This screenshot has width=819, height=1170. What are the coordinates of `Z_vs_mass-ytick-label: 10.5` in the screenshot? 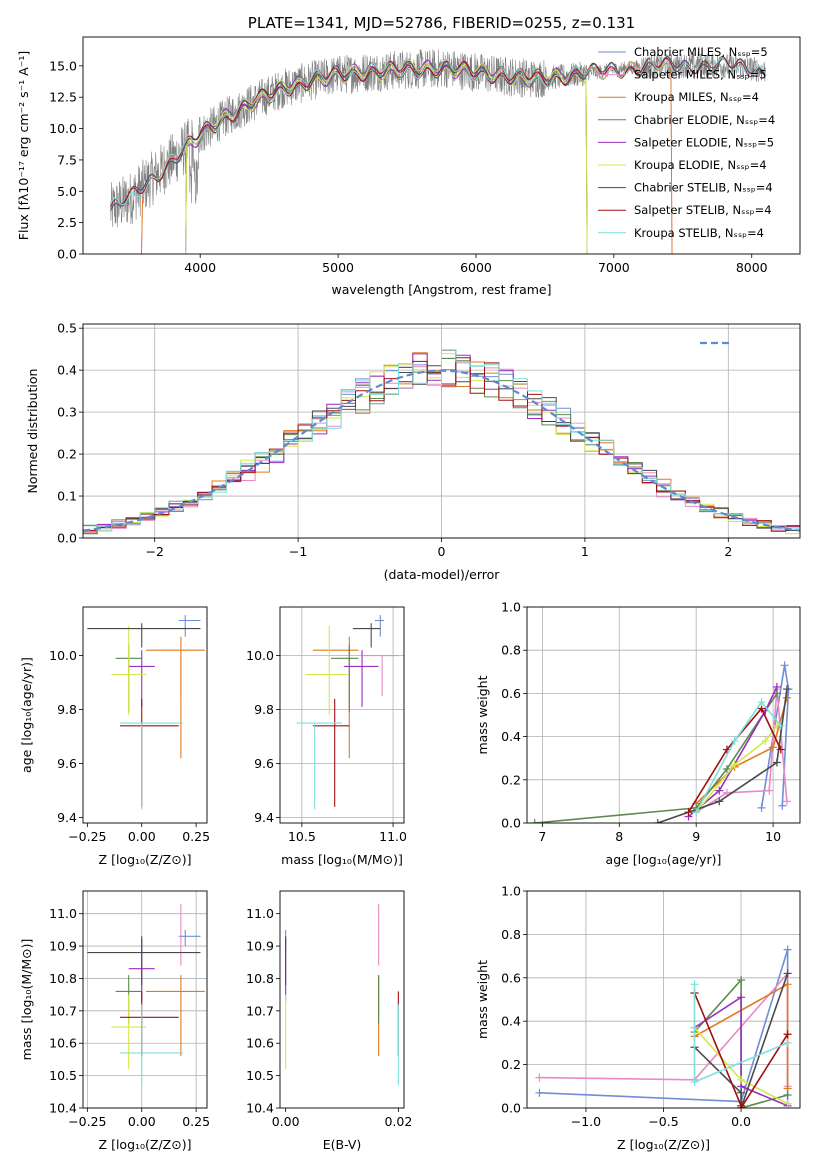 It's located at (63, 1075).